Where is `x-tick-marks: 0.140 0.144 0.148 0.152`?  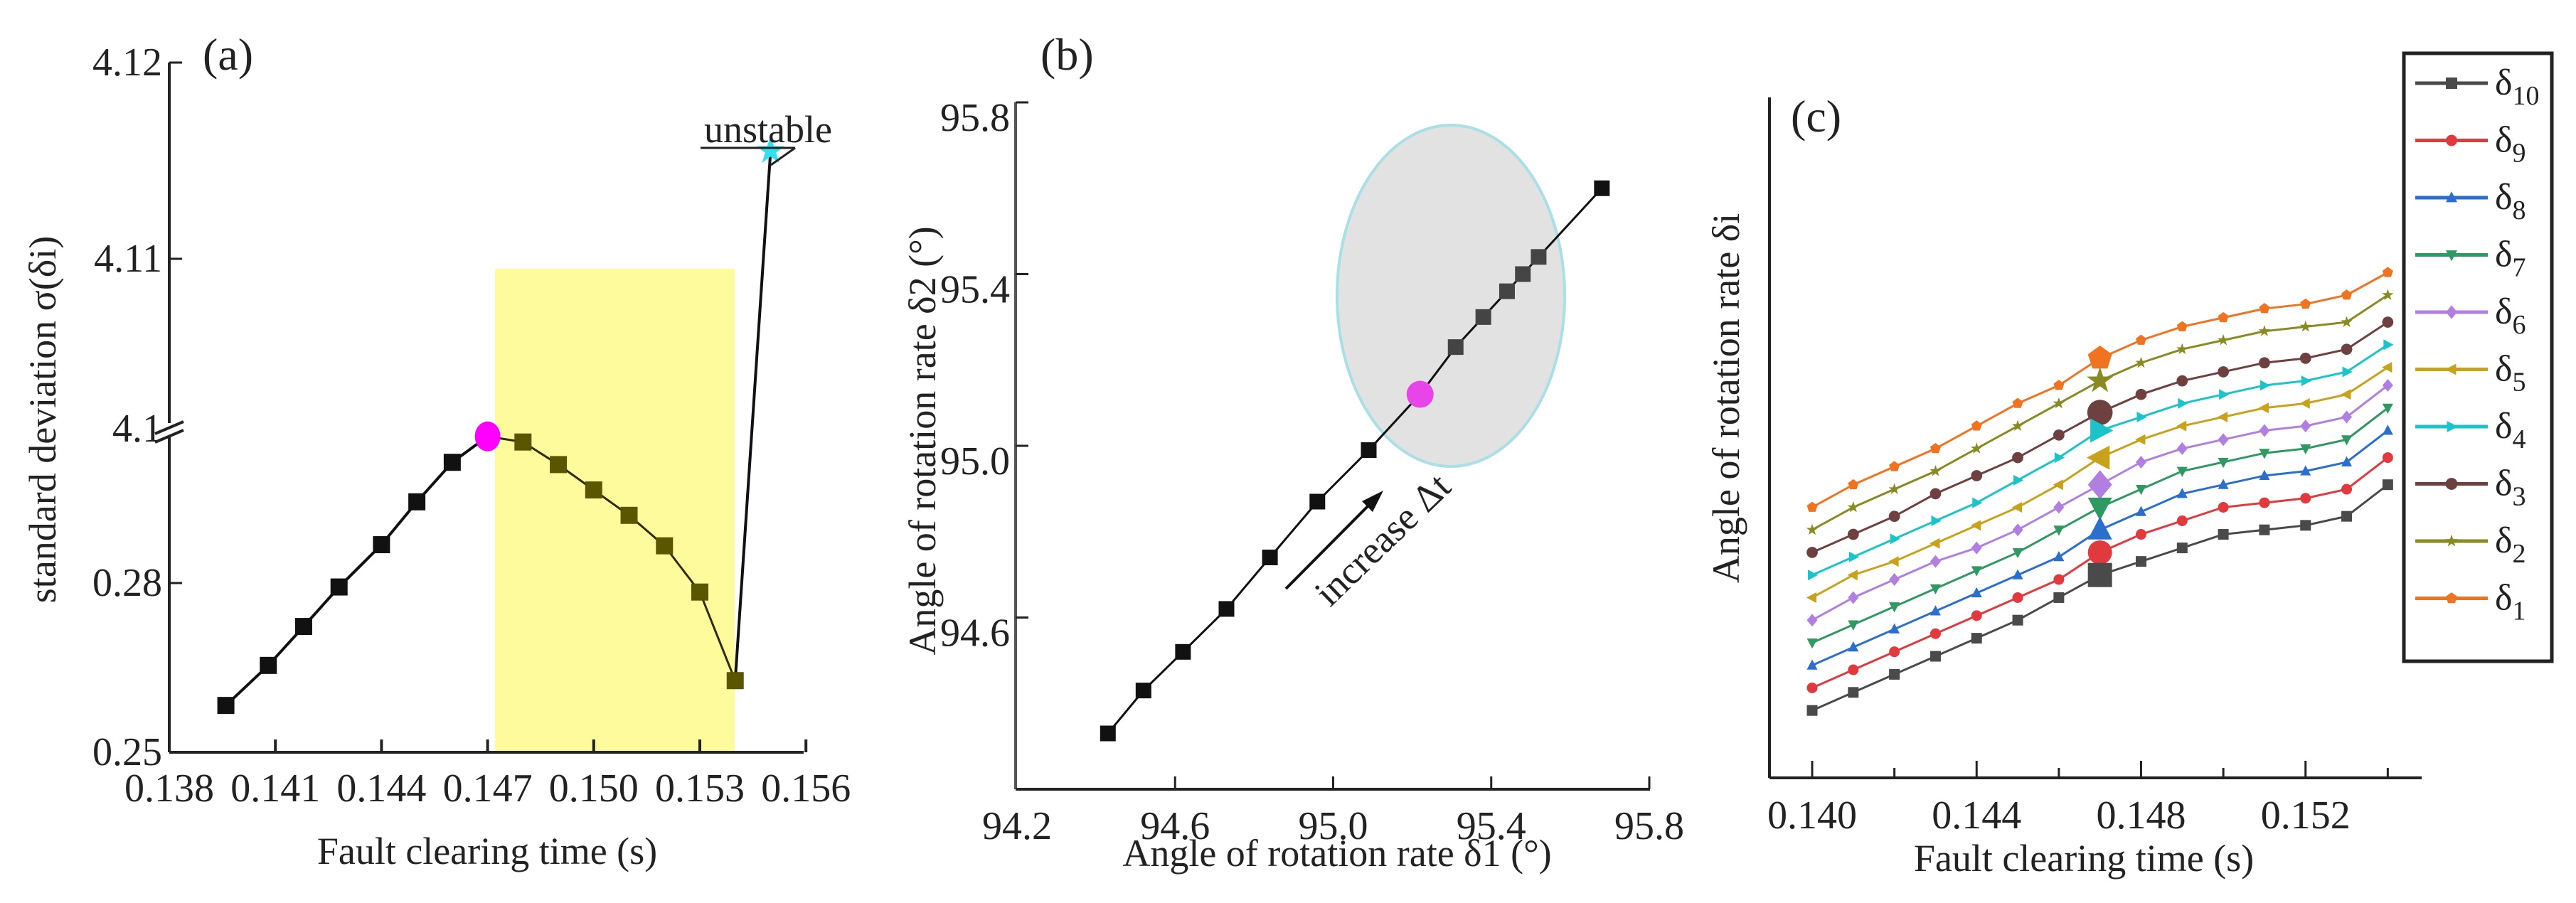 x-tick-marks: 0.140 0.144 0.148 0.152 is located at coordinates (2078, 799).